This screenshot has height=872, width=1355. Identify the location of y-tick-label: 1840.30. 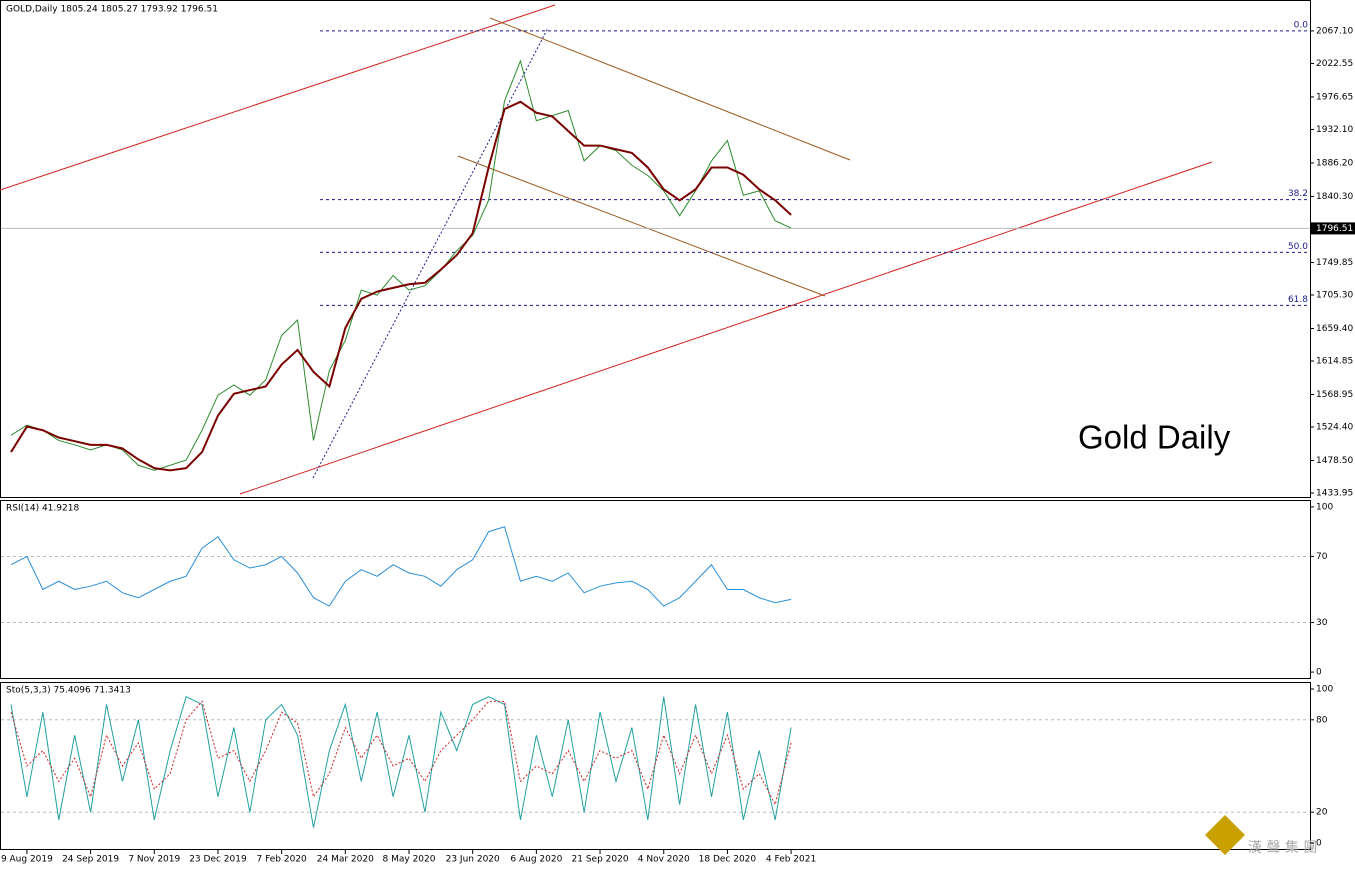
(1334, 197).